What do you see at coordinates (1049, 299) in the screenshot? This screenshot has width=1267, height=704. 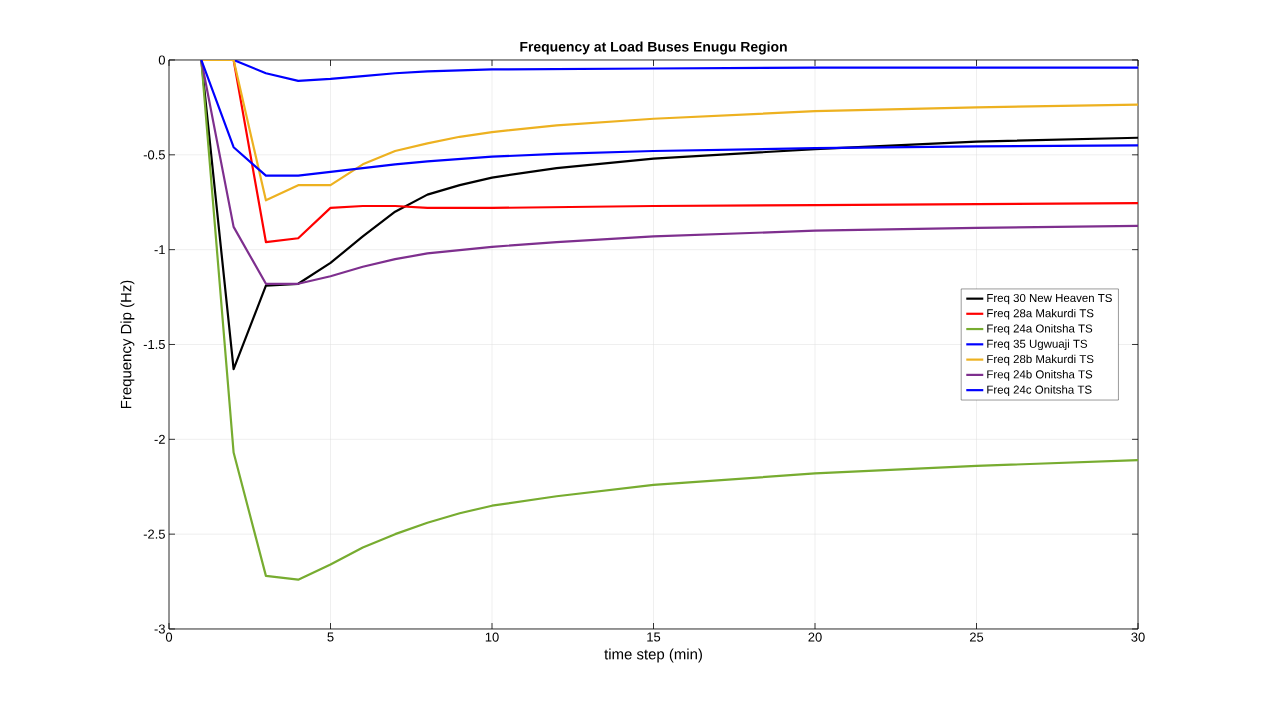 I see `legend-label: Freq 30 New Heaven TS` at bounding box center [1049, 299].